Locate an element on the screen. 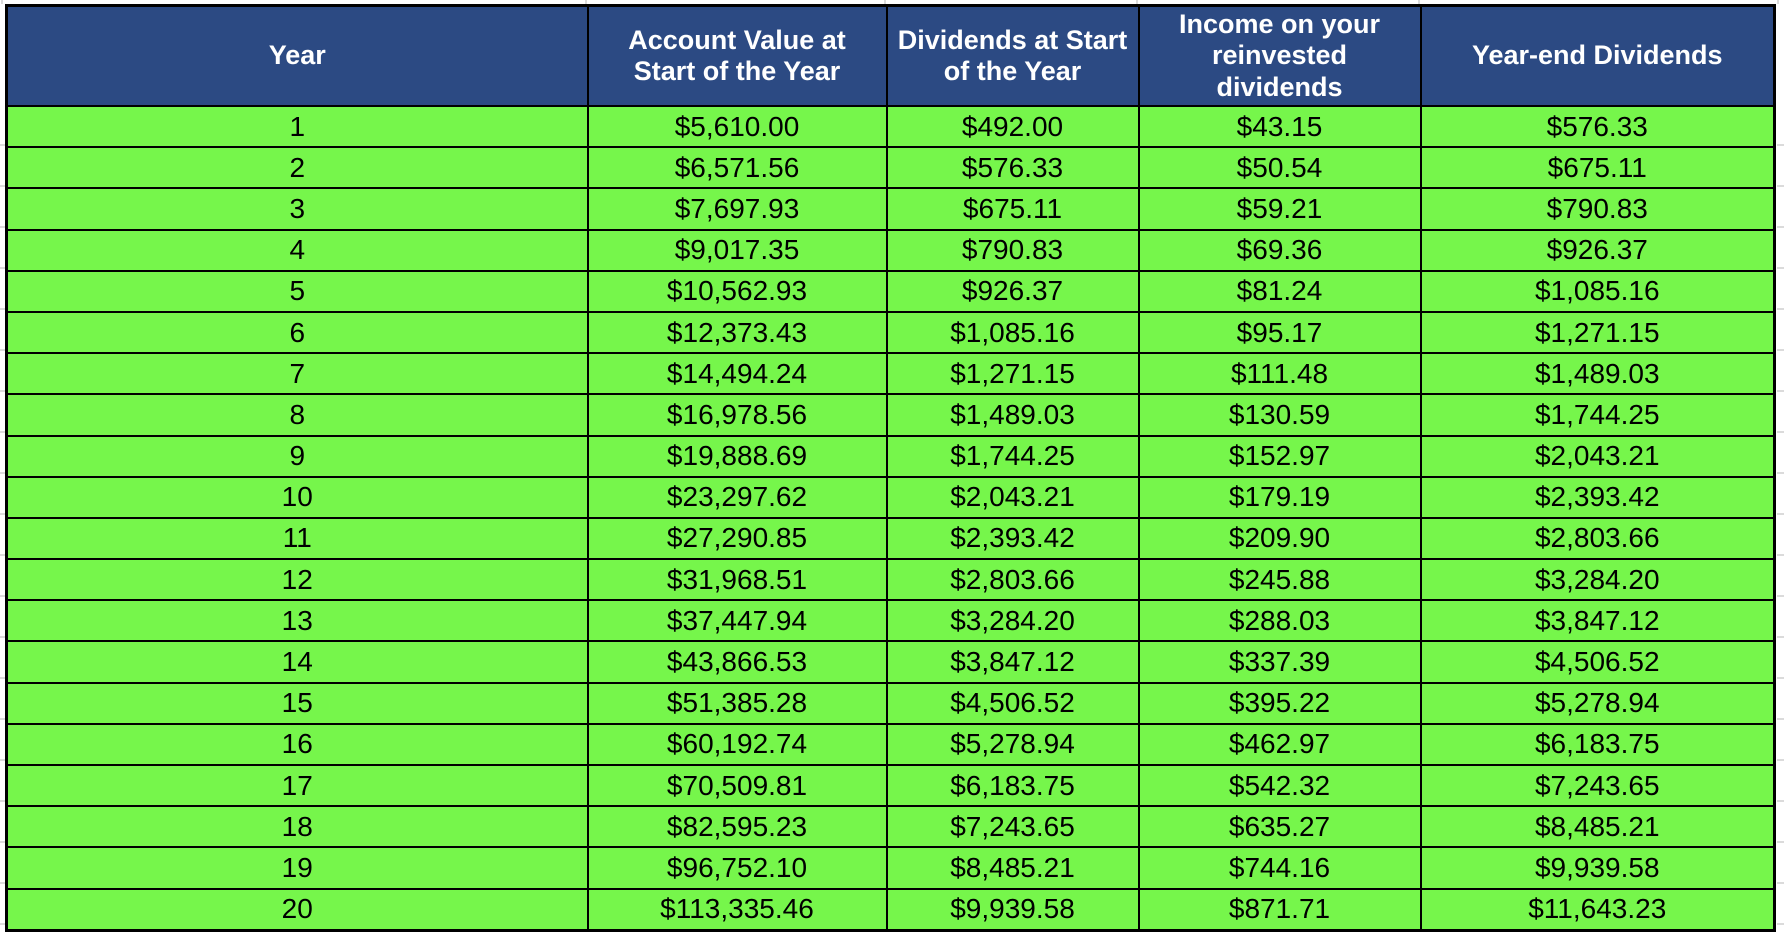 This screenshot has width=1784, height=932. cell-income-reinvested: $871.71 is located at coordinates (1279, 909).